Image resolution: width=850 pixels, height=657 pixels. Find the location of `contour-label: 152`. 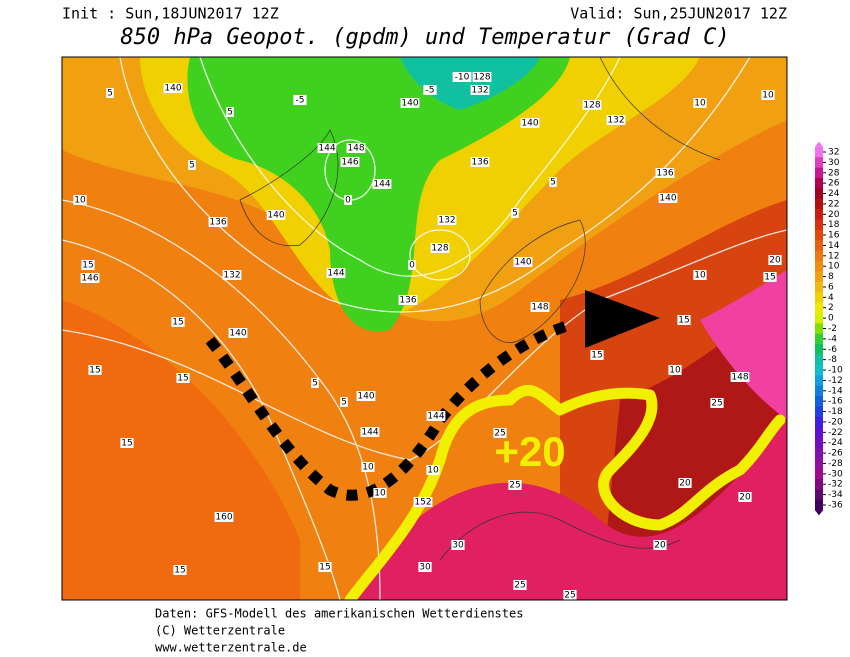

contour-label: 152 is located at coordinates (422, 503).